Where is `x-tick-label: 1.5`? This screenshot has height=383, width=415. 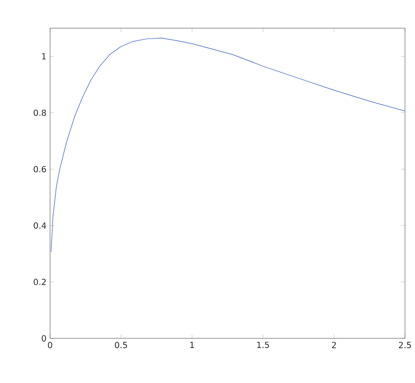 x-tick-label: 1.5 is located at coordinates (263, 345).